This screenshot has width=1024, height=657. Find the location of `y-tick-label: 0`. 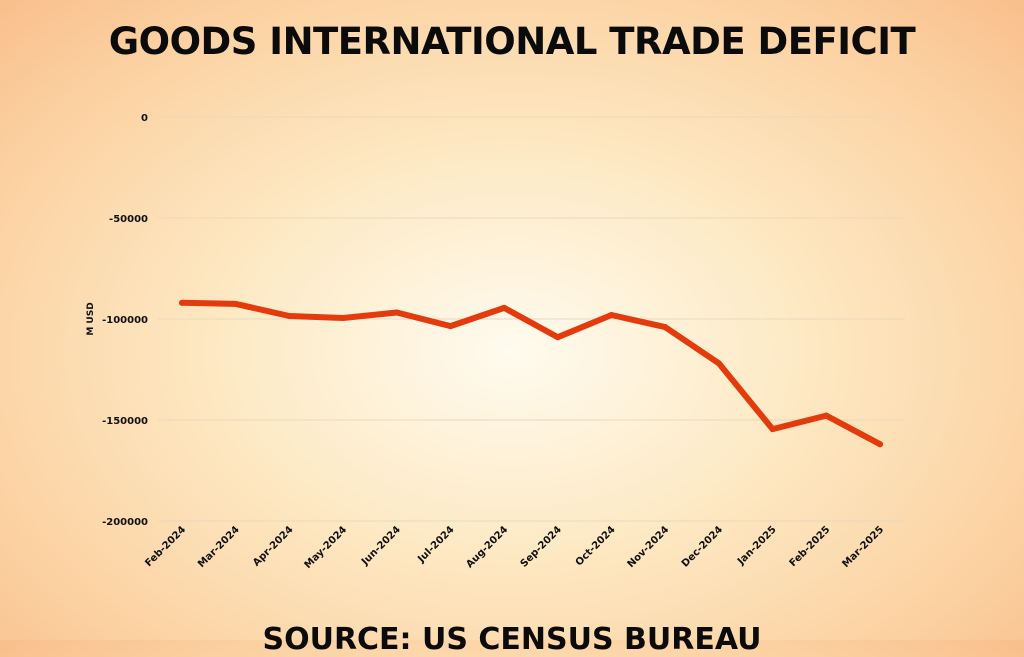

y-tick-label: 0 is located at coordinates (144, 118).